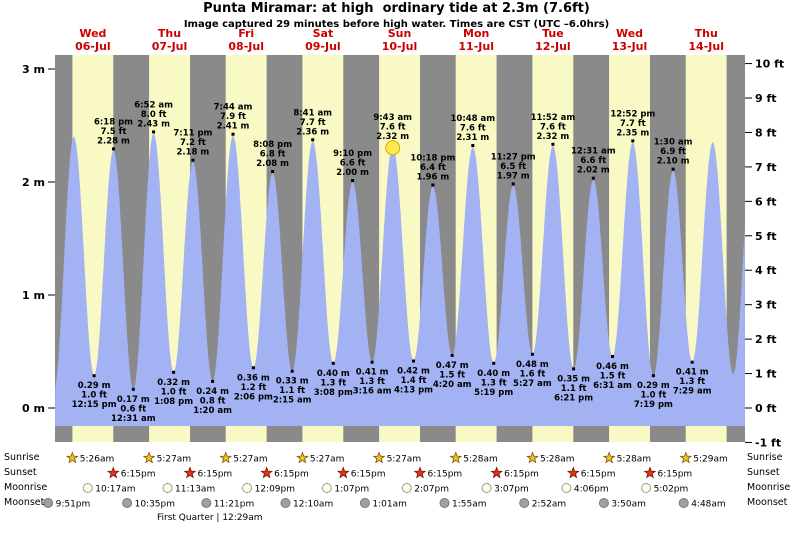  What do you see at coordinates (113, 141) in the screenshot?
I see `tide-annotation-line: 2.28 m` at bounding box center [113, 141].